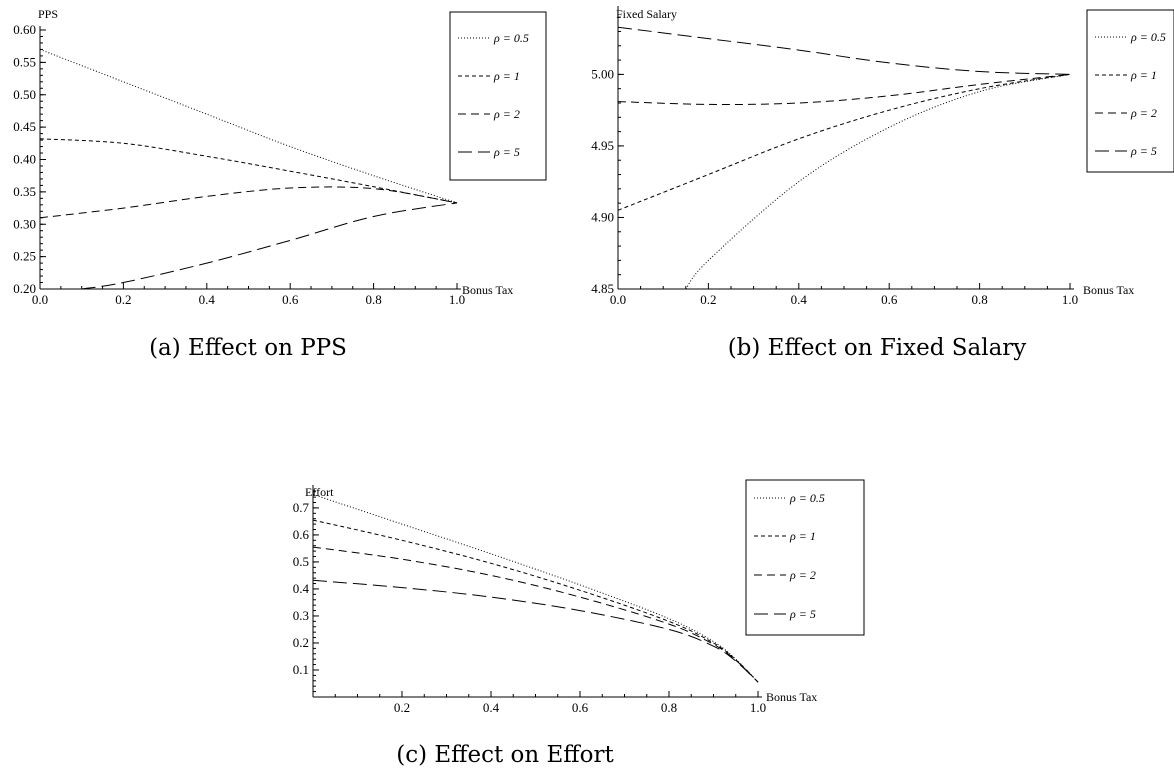 This screenshot has width=1174, height=778. I want to click on y-axis-label: Effort, so click(319, 492).